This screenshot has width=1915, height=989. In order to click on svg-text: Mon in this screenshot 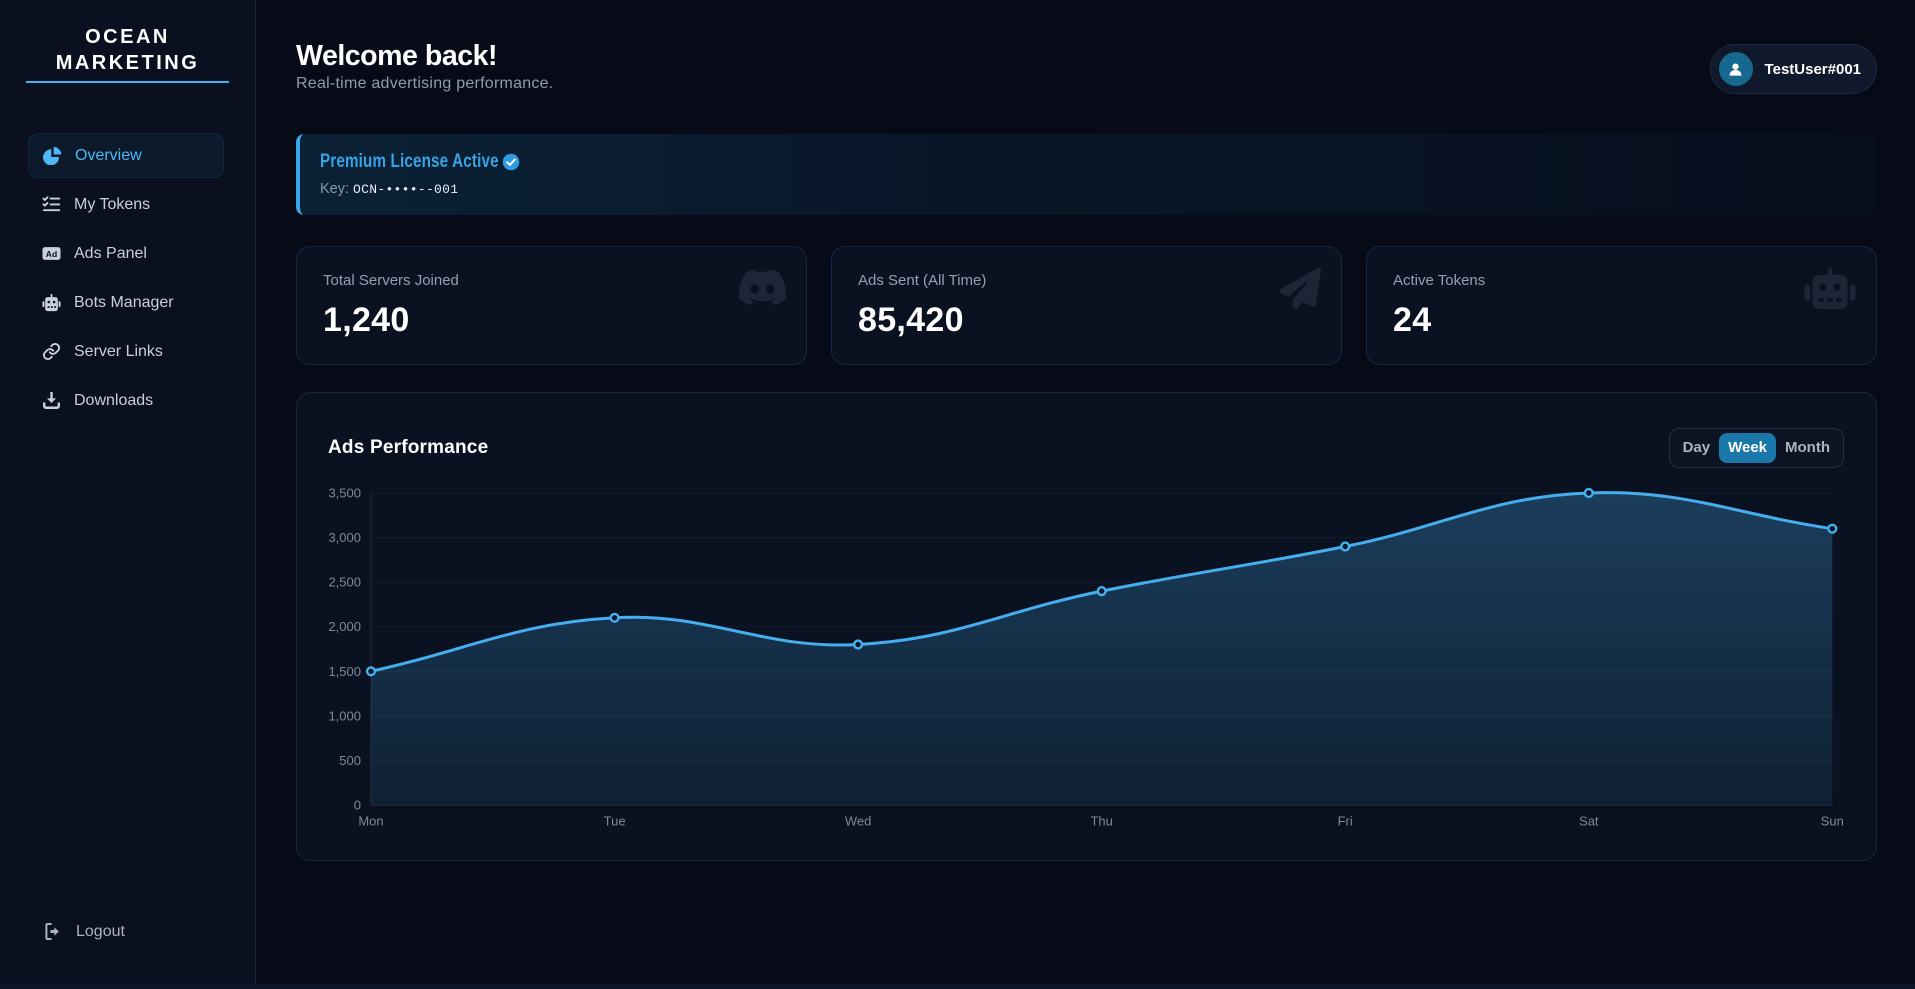, I will do `click(370, 821)`.